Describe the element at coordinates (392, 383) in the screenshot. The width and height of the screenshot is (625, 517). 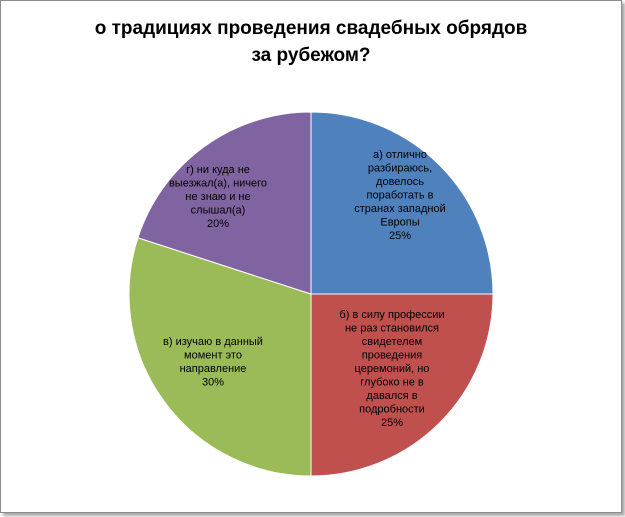
I see `slice-label-line: глубоко не в` at that location.